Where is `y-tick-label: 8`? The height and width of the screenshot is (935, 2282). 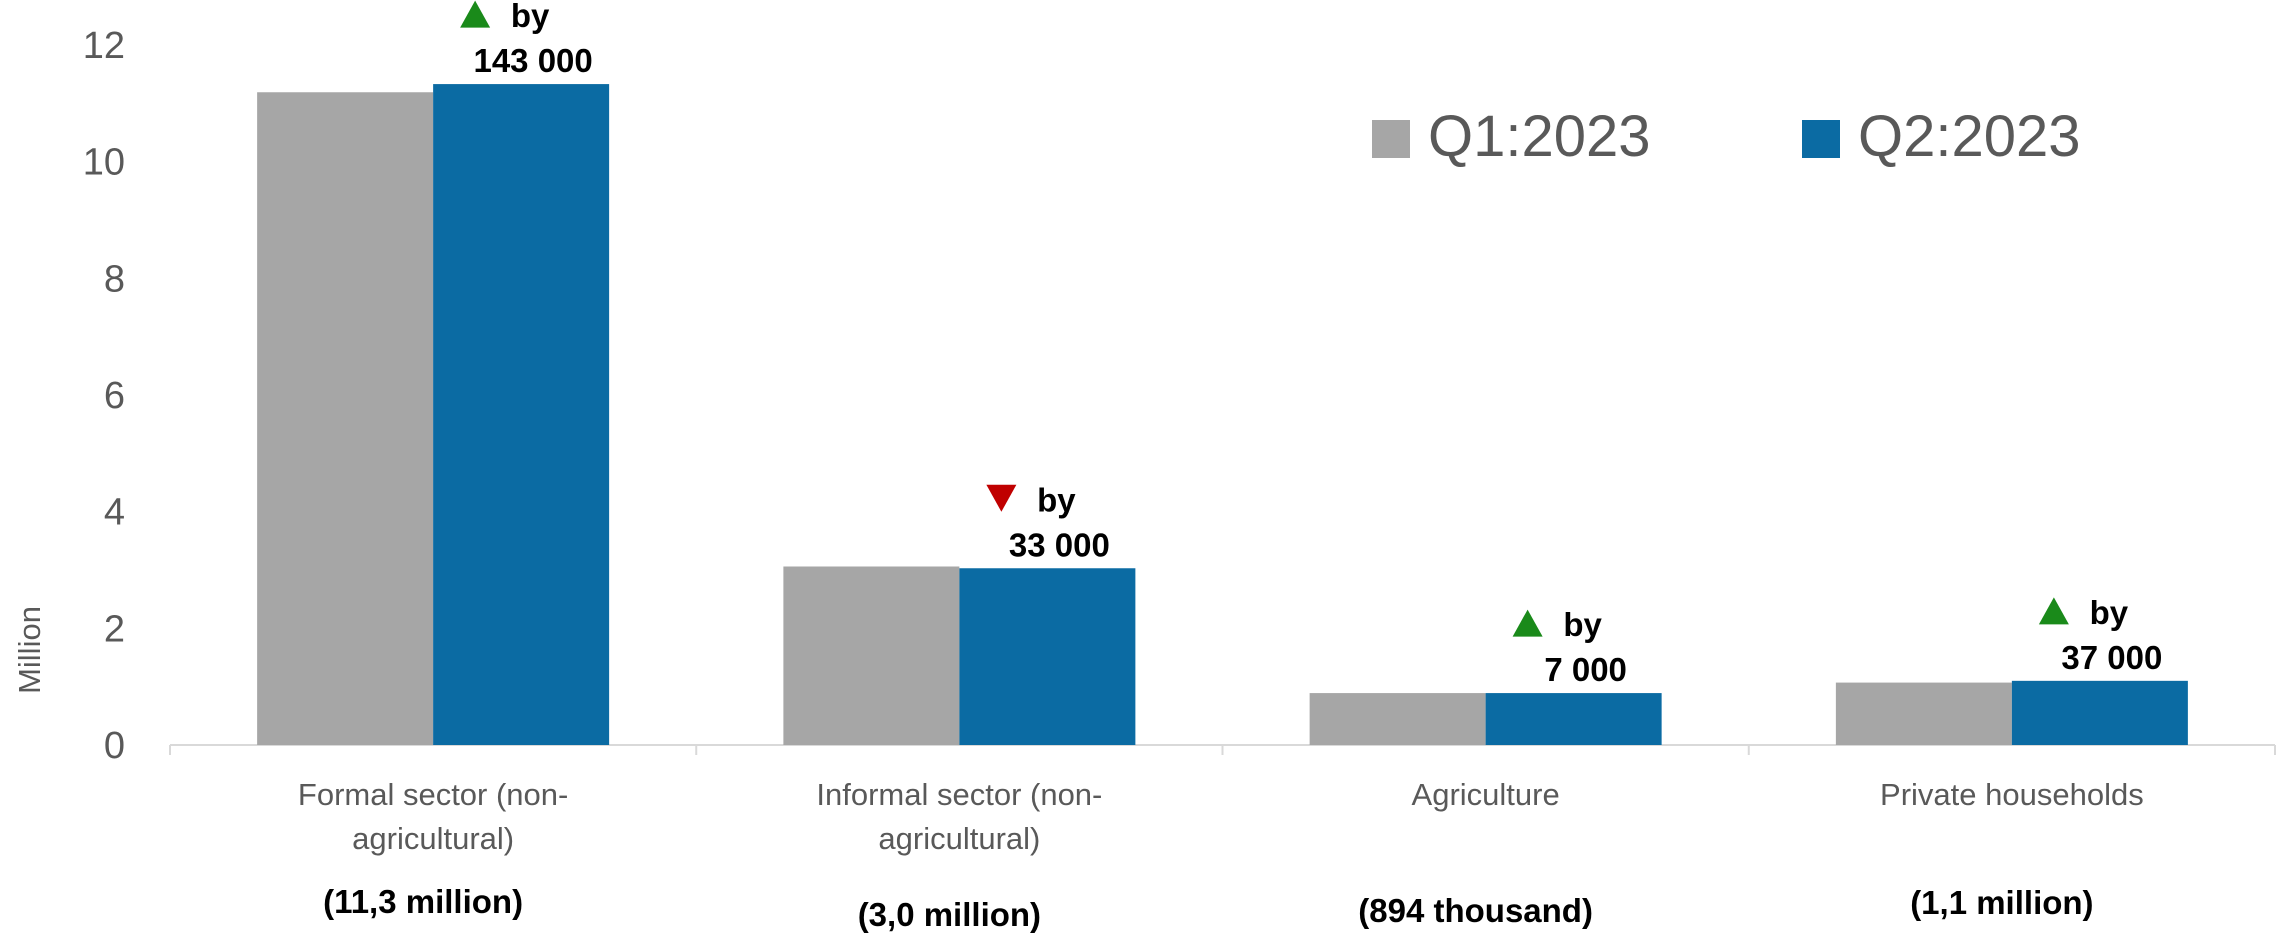 y-tick-label: 8 is located at coordinates (114, 279).